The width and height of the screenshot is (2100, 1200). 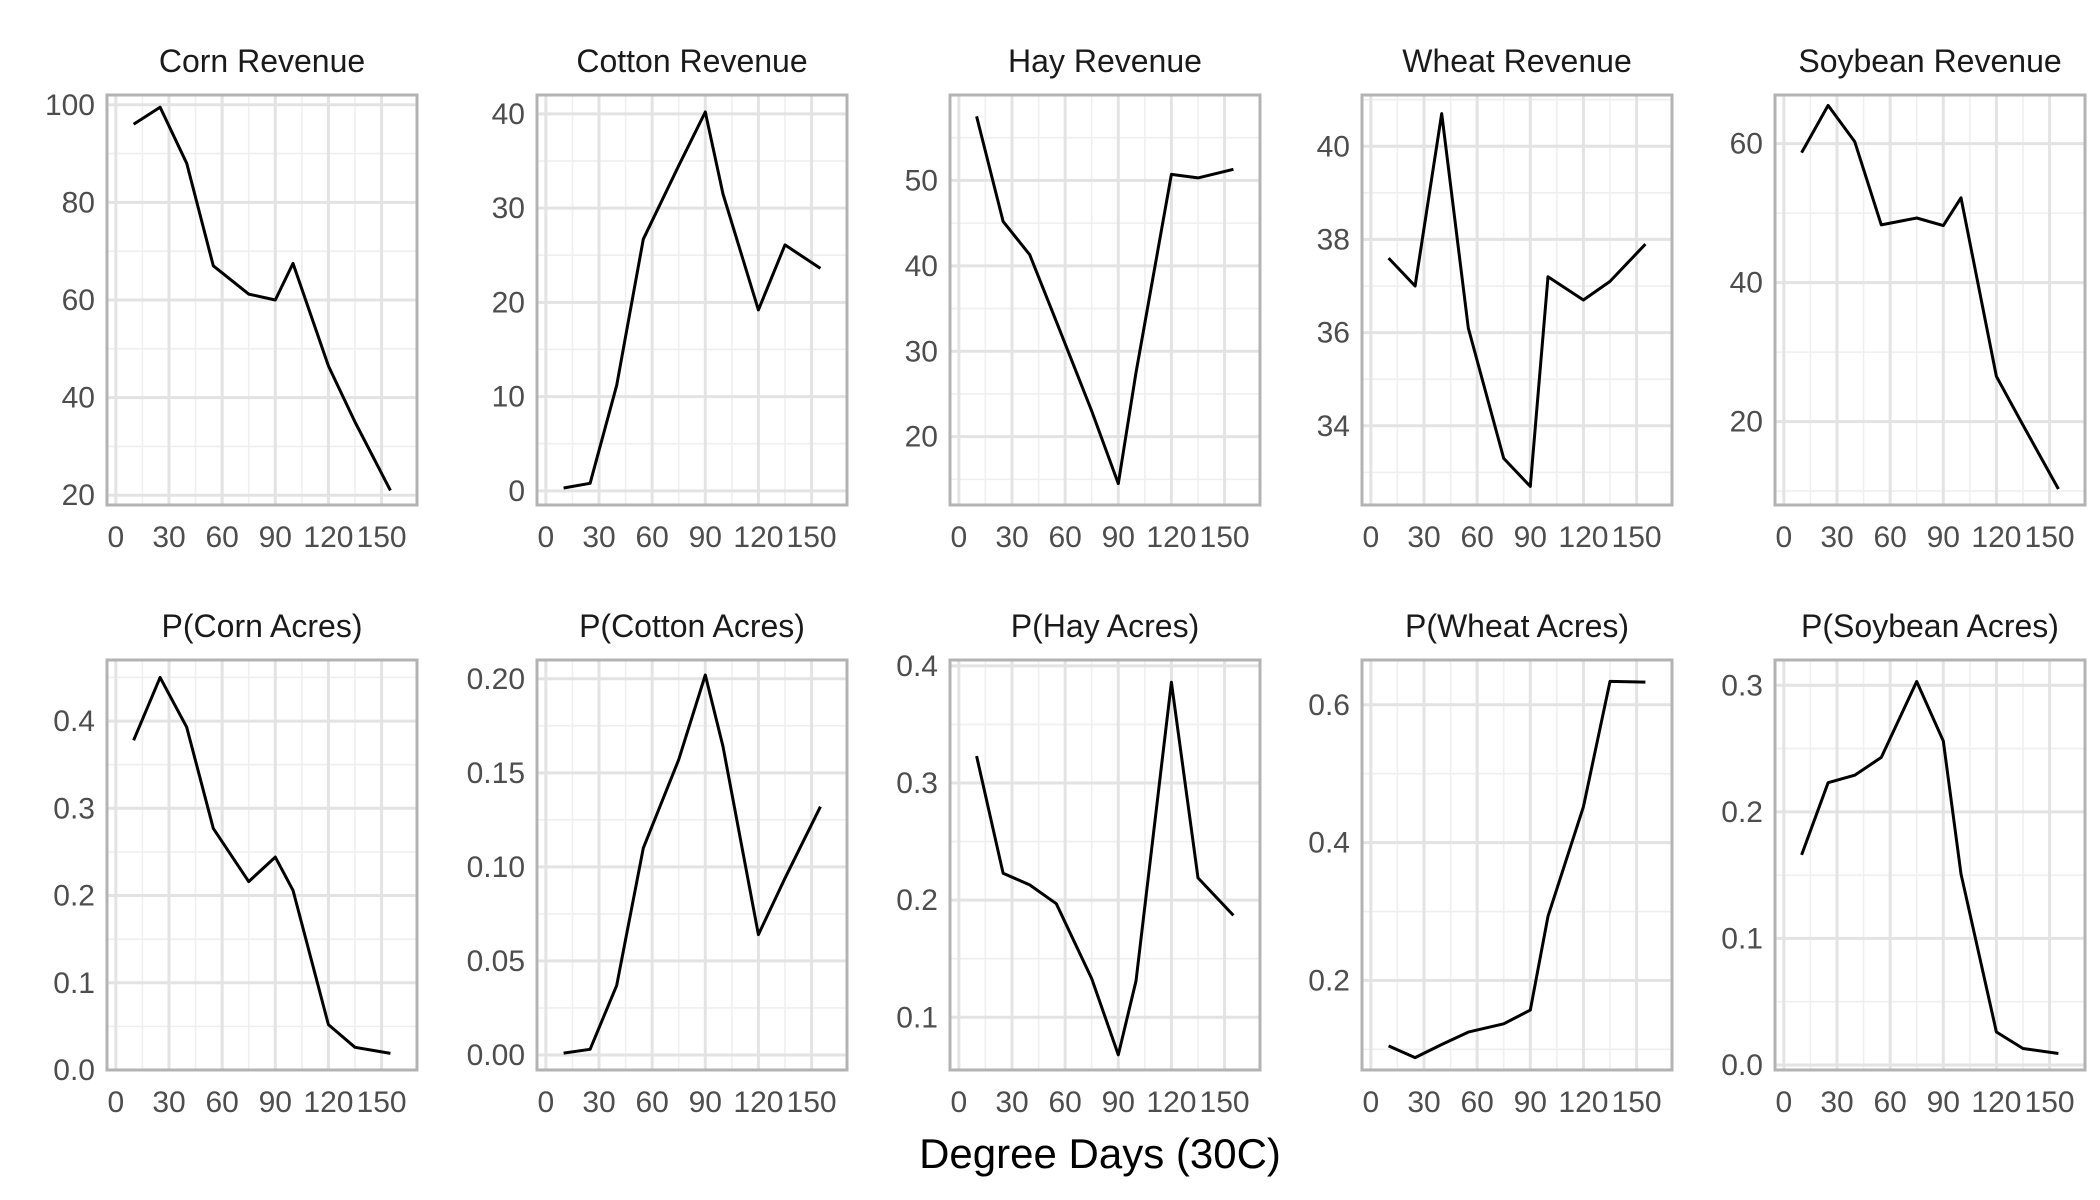 I want to click on x-axis-title: Degree Days (30C), so click(x=1100, y=1153).